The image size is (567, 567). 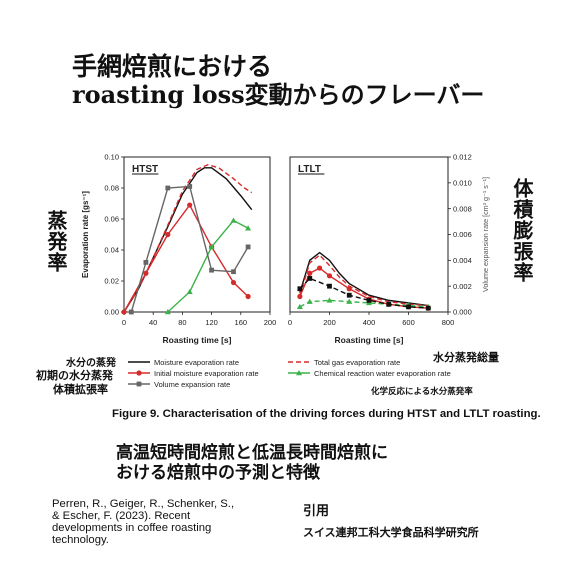 I want to click on subtitle-line-1: 高温短時間焙煎と低温長時間焙煎に, so click(x=252, y=453).